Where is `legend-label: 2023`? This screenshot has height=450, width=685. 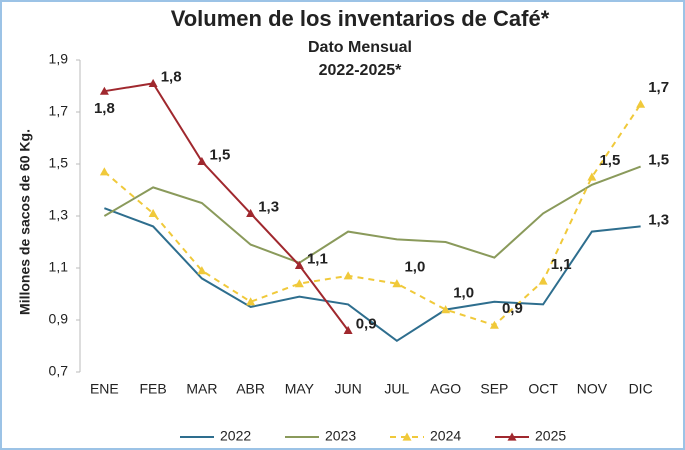 legend-label: 2023 is located at coordinates (340, 436).